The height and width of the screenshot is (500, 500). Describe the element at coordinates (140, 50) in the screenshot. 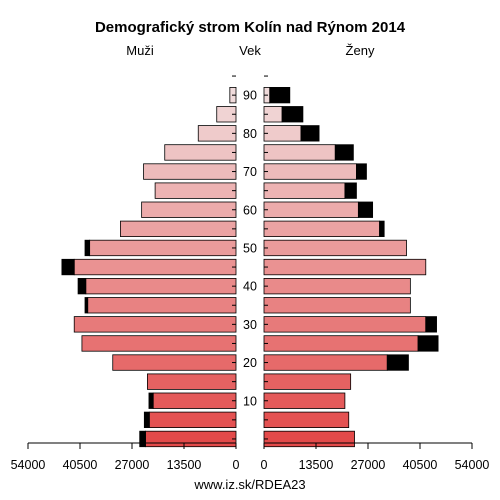

I see `male-label: Muži` at that location.